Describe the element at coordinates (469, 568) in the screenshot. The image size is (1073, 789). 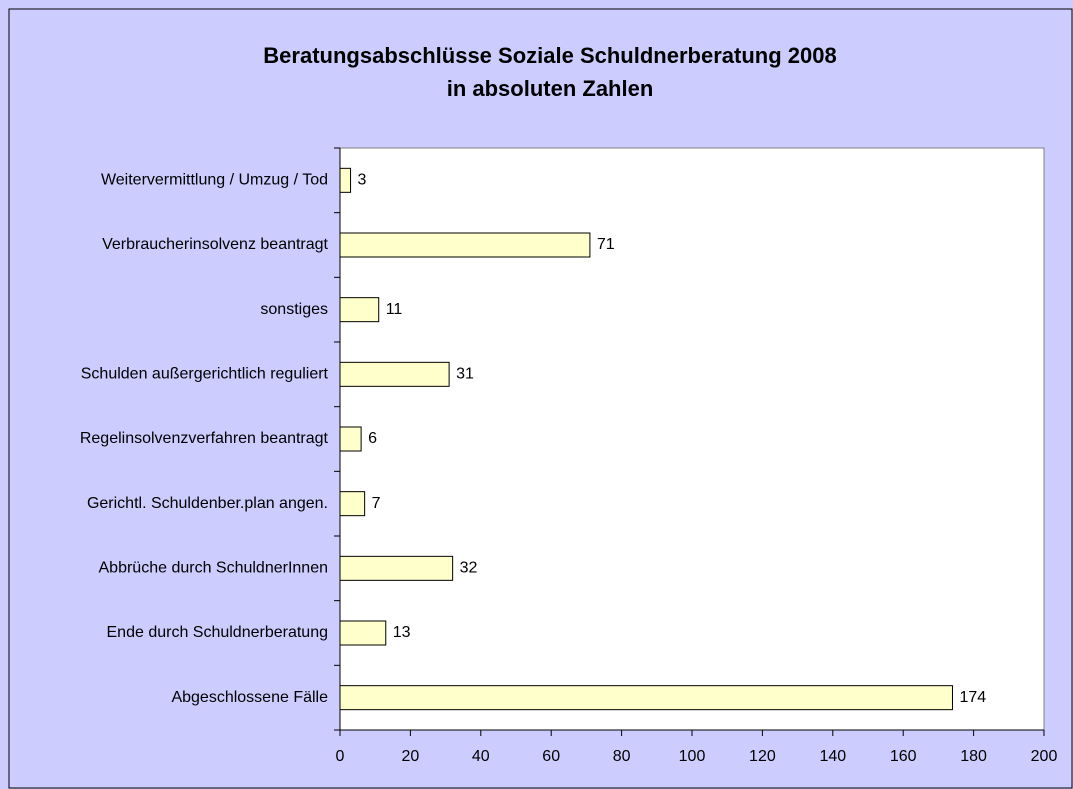
I see `data-label: 32` at that location.